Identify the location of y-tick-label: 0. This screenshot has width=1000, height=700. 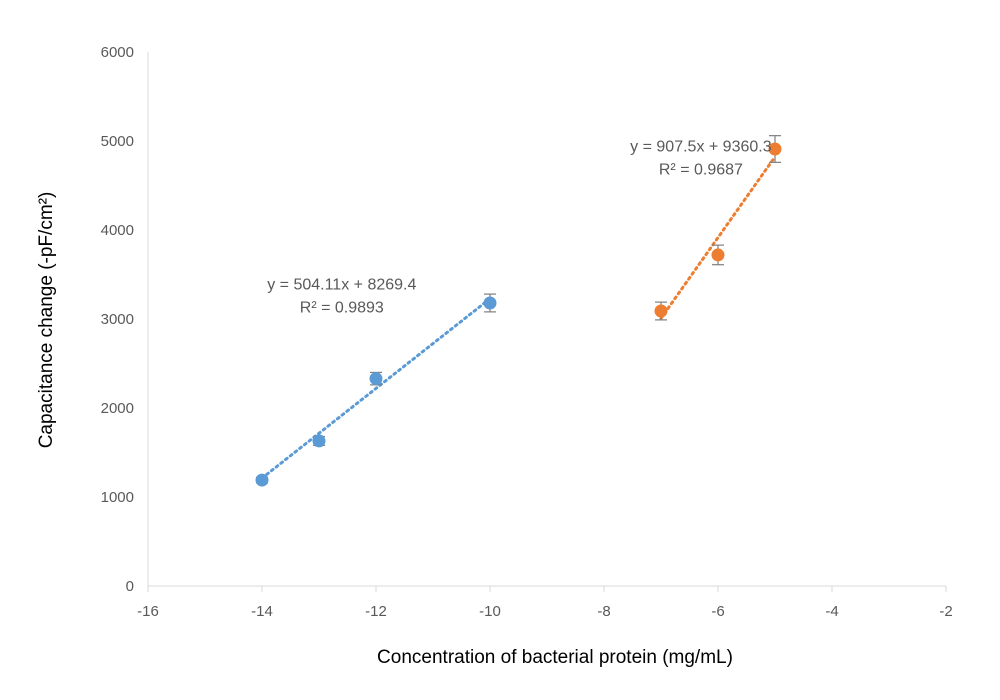
(130, 586).